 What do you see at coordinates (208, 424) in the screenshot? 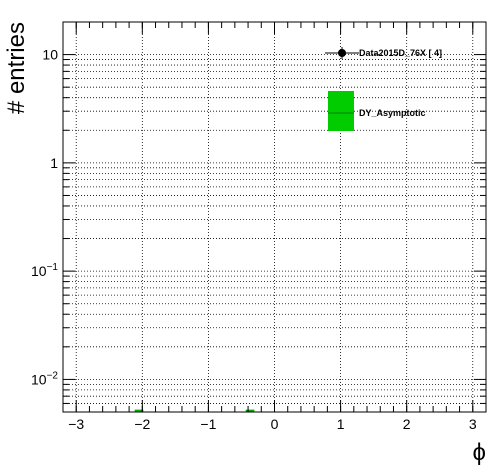
I see `x-tick-label: −1` at bounding box center [208, 424].